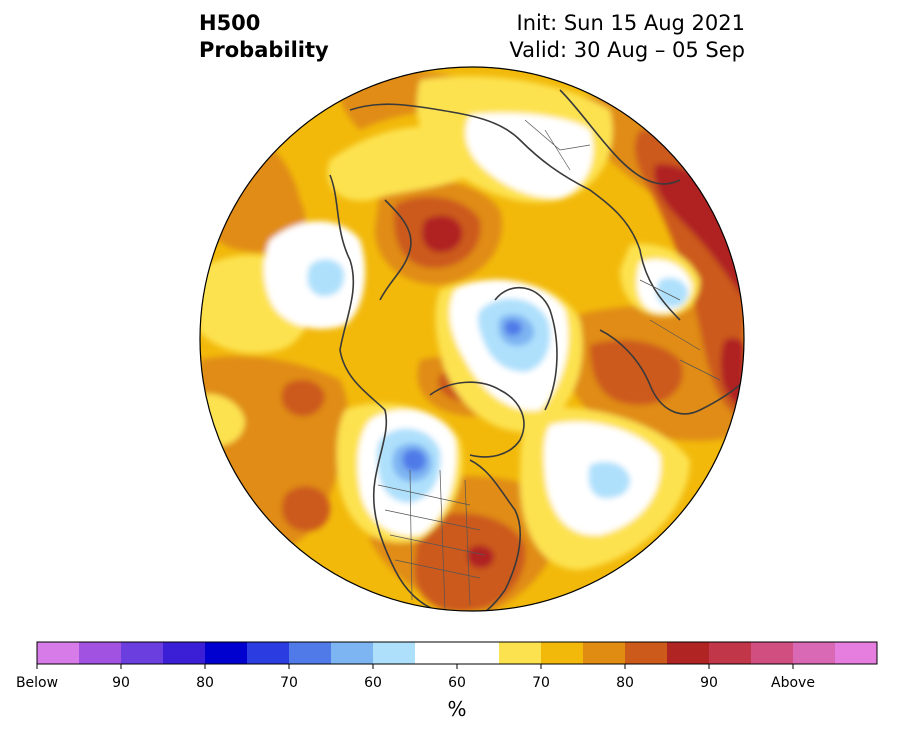 The width and height of the screenshot is (915, 732). I want to click on title-product: Probability, so click(264, 50).